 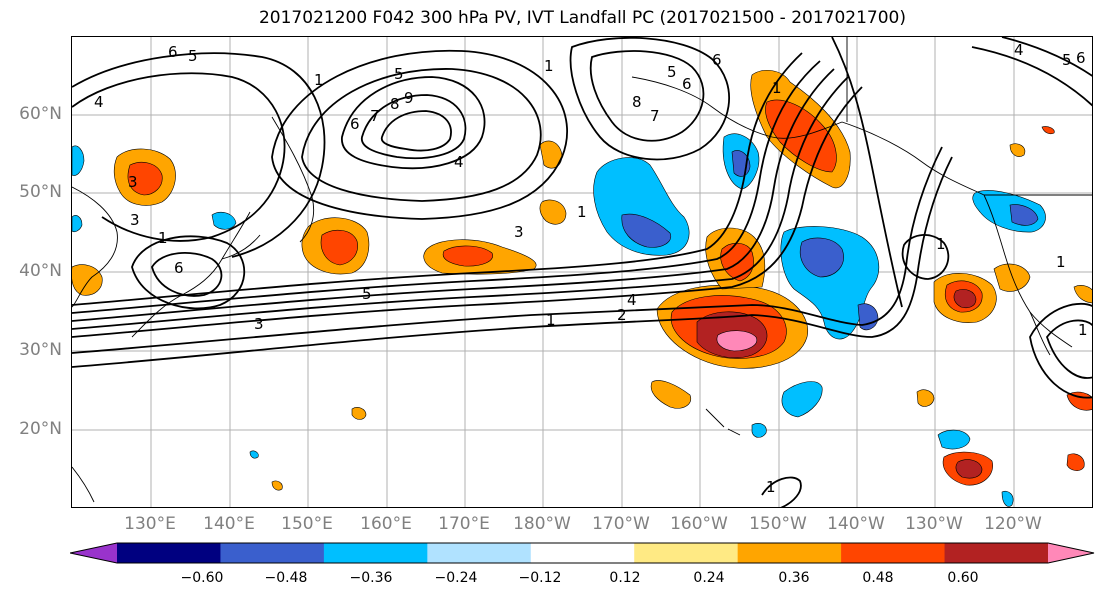 I want to click on colorbar-tick: −0.36, so click(x=371, y=578).